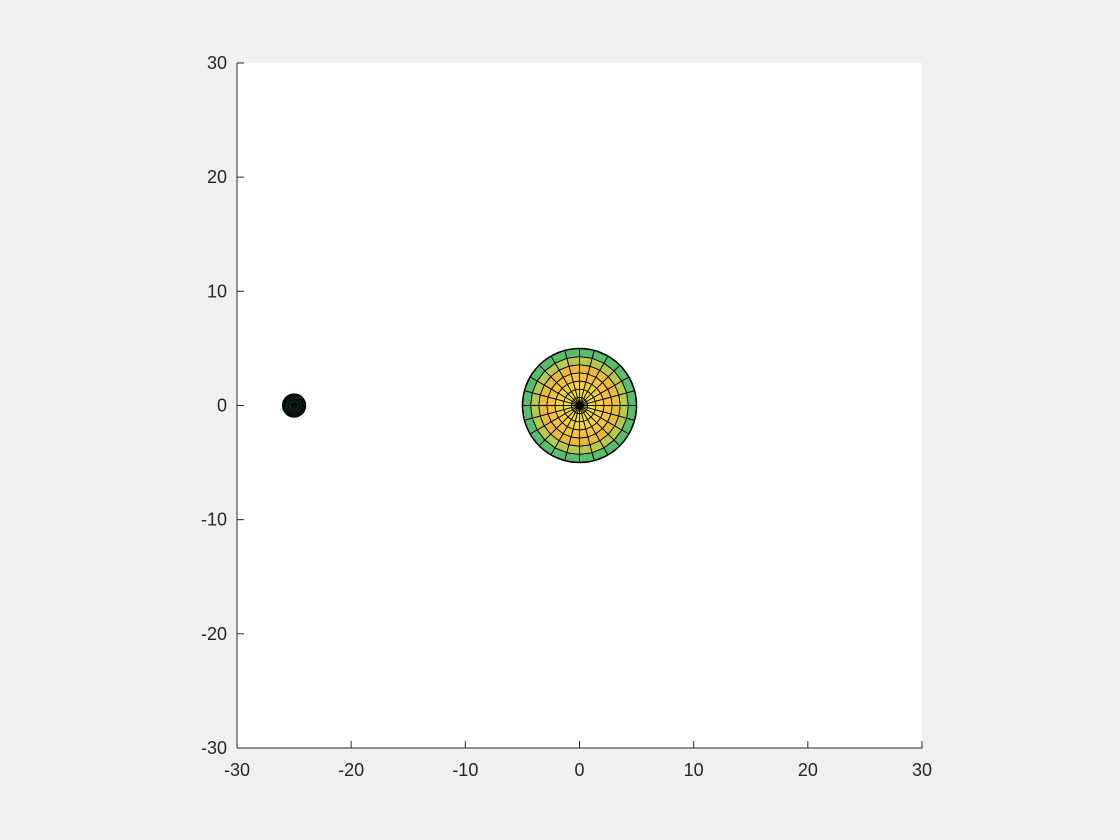  What do you see at coordinates (214, 748) in the screenshot?
I see `y-tick-label: -30` at bounding box center [214, 748].